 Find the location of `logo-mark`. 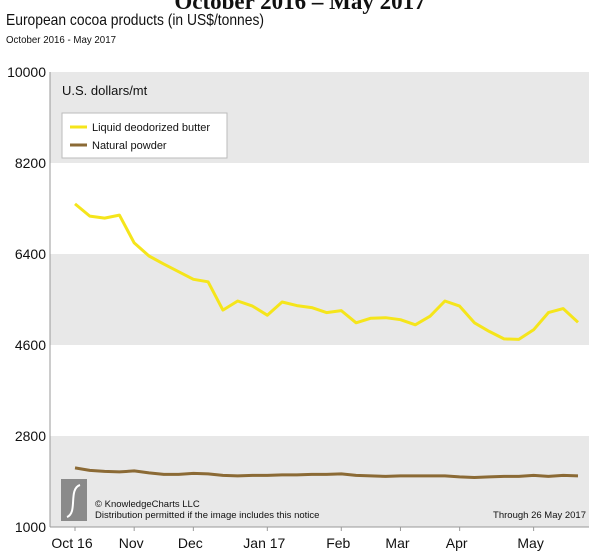

logo-mark is located at coordinates (73, 501).